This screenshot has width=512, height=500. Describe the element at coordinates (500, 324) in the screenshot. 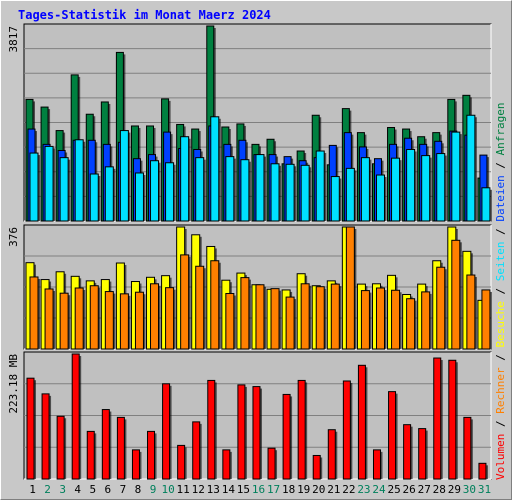

I see `legend-entry: Besuche` at that location.